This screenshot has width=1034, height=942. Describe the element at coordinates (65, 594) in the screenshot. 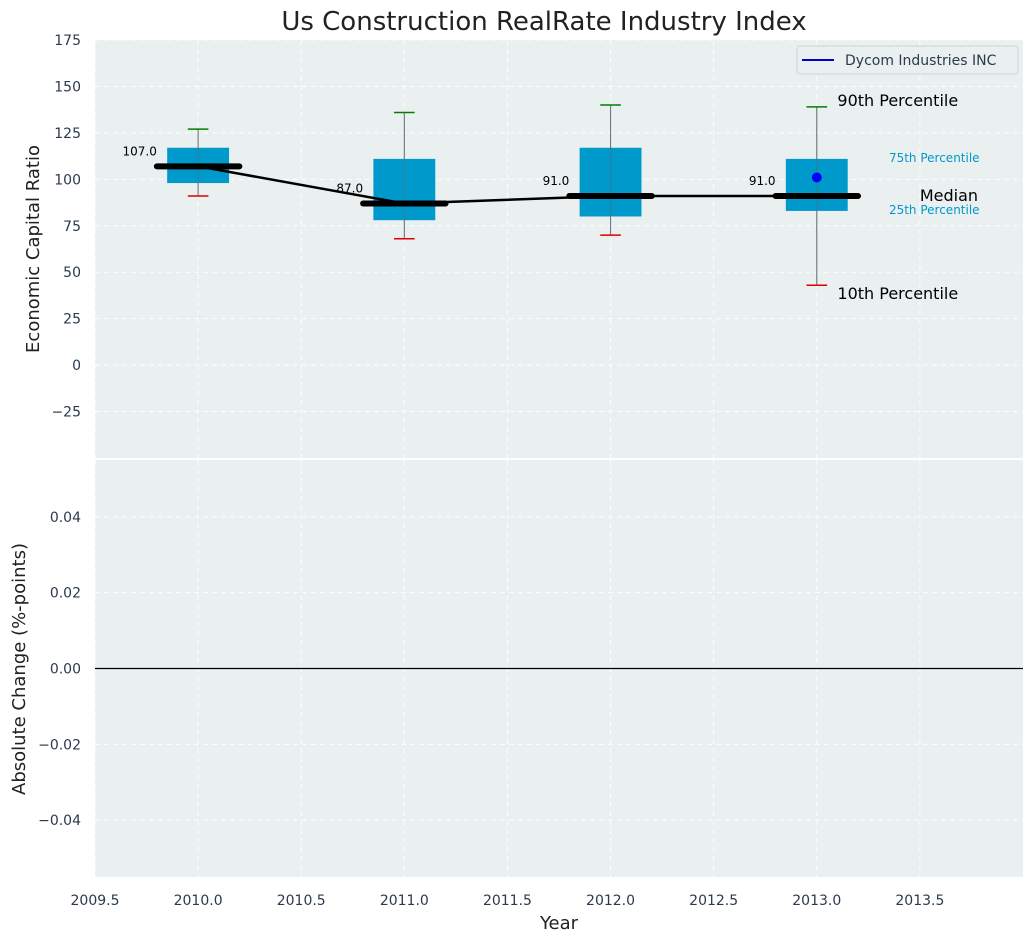

I see `bottom-y-tick-label: 0.02` at that location.